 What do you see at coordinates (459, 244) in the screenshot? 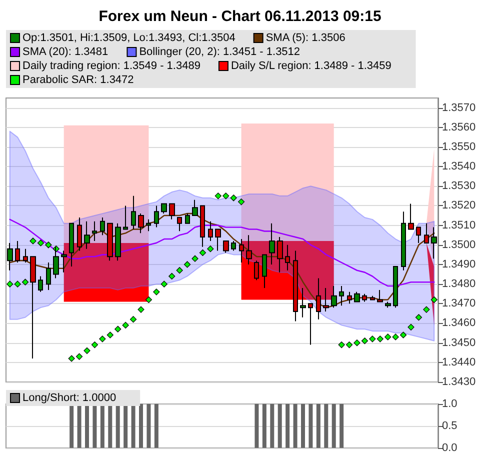
I see `y-tick-label: 1.3500` at bounding box center [459, 244].